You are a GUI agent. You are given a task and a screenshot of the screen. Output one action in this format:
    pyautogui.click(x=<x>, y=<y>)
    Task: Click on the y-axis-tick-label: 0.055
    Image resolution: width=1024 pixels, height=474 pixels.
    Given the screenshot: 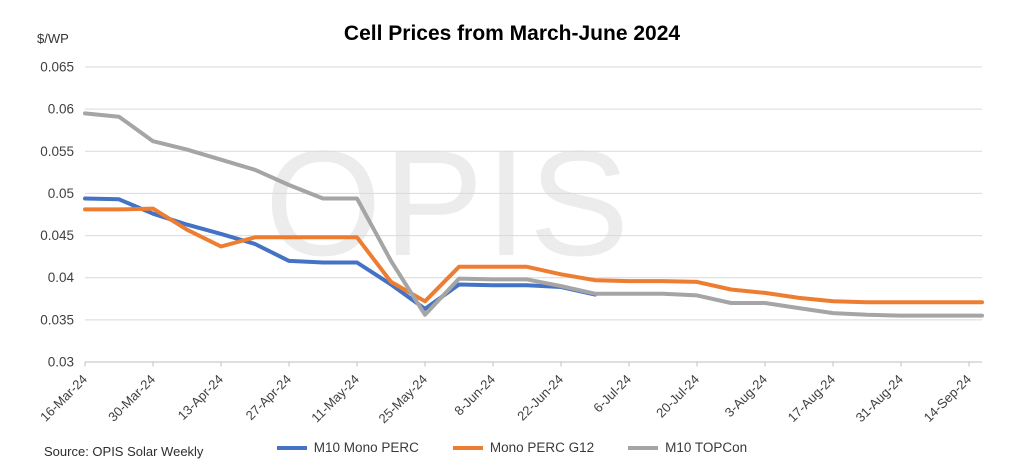 What is the action you would take?
    pyautogui.click(x=57, y=151)
    